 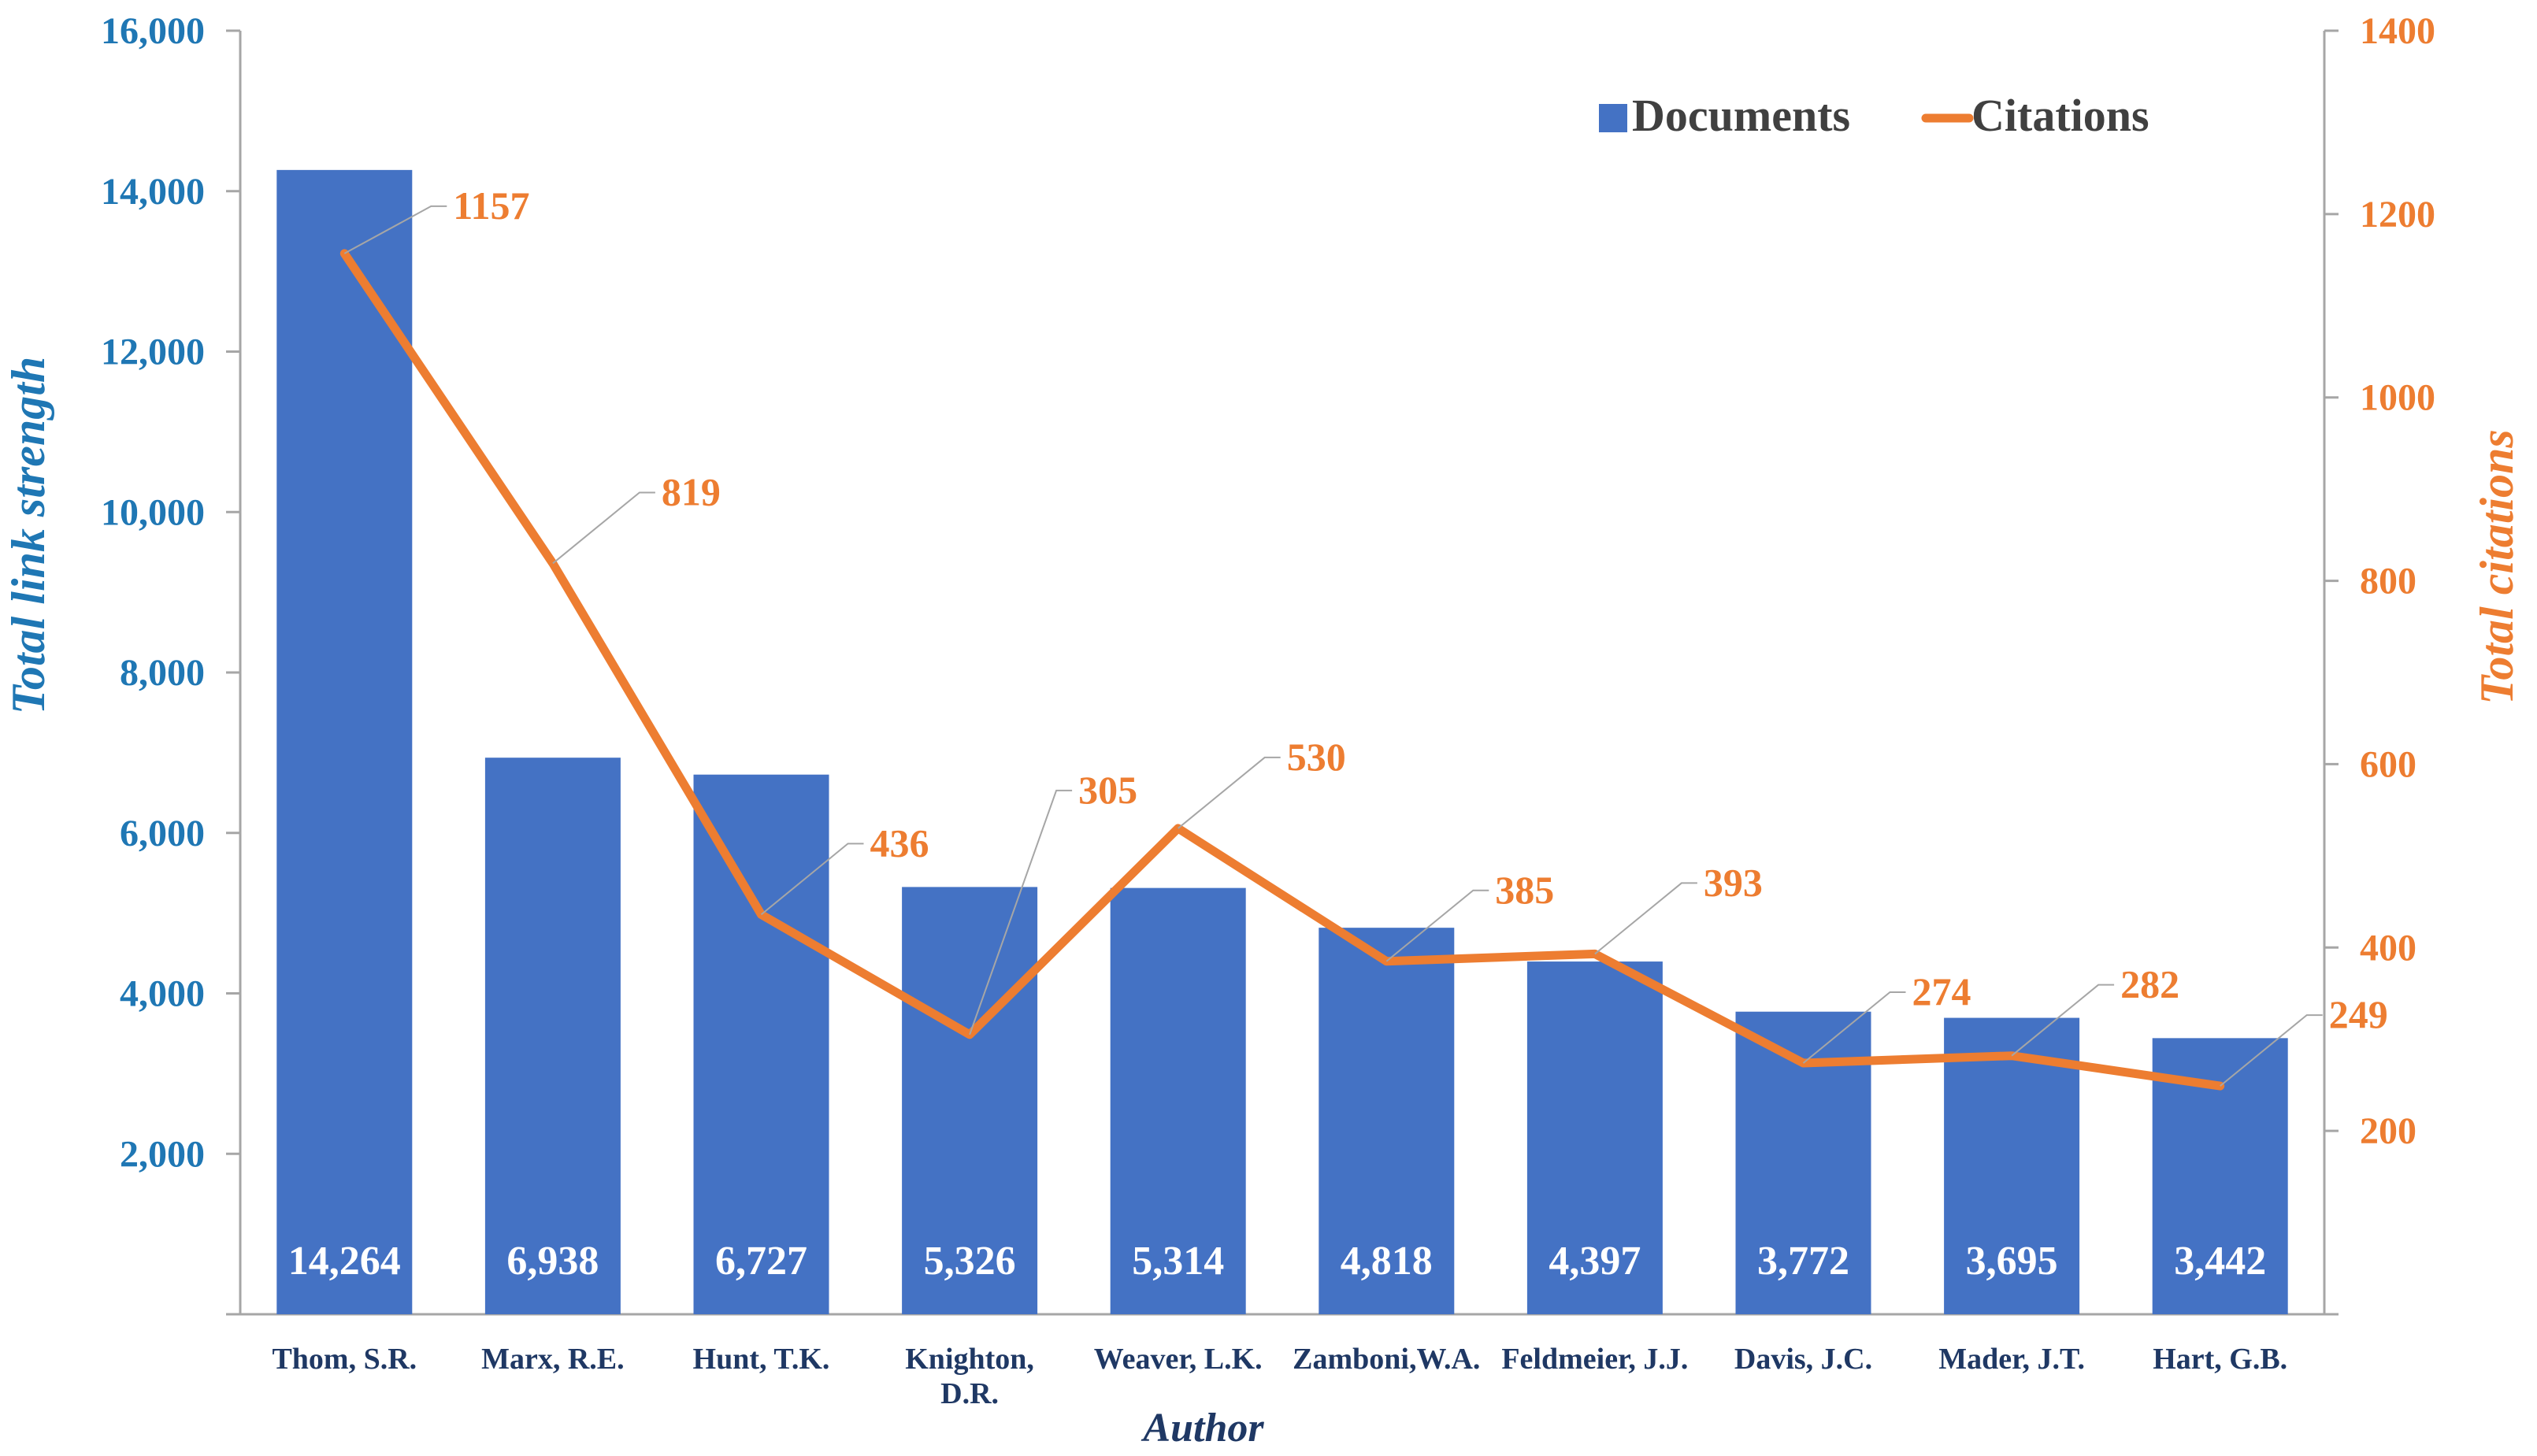 I want to click on documents-value-label: 4,397, so click(x=1595, y=1261).